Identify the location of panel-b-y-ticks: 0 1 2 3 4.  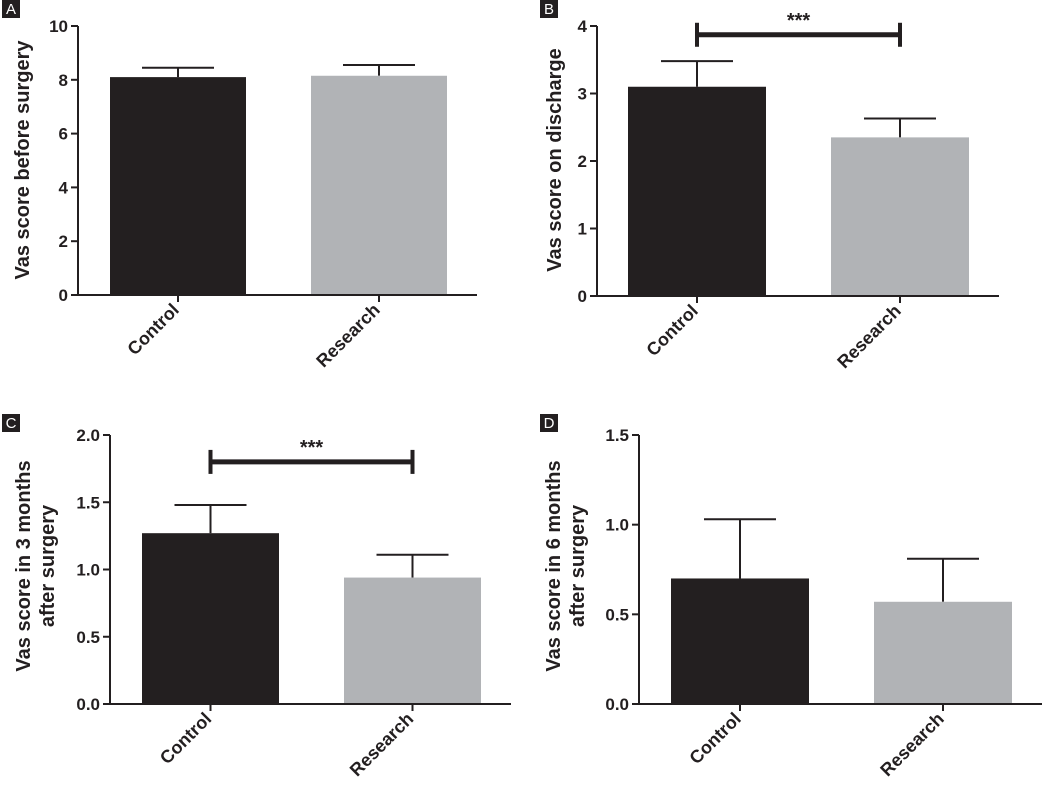
(587, 161).